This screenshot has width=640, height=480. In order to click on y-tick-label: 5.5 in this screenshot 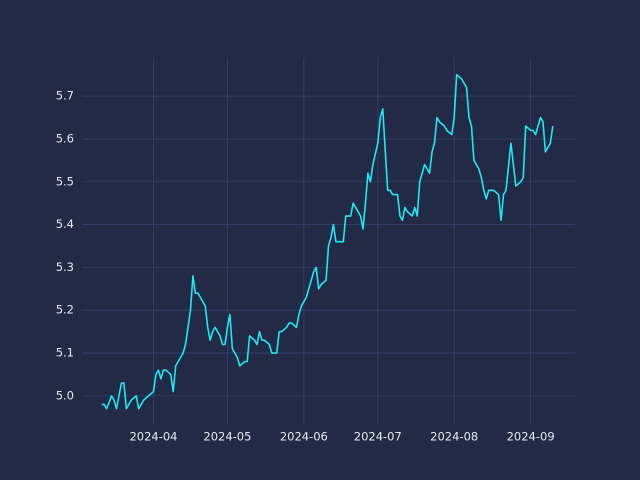, I will do `click(65, 181)`.